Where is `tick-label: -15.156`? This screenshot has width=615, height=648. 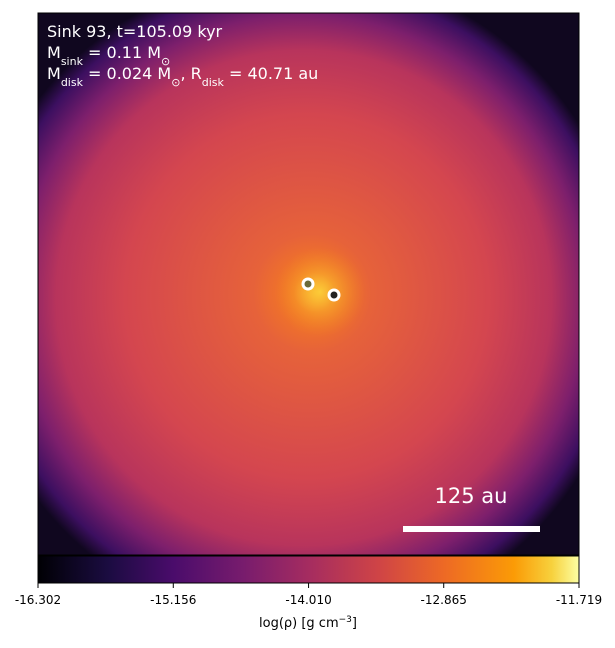
tick-label: -15.156 is located at coordinates (173, 600).